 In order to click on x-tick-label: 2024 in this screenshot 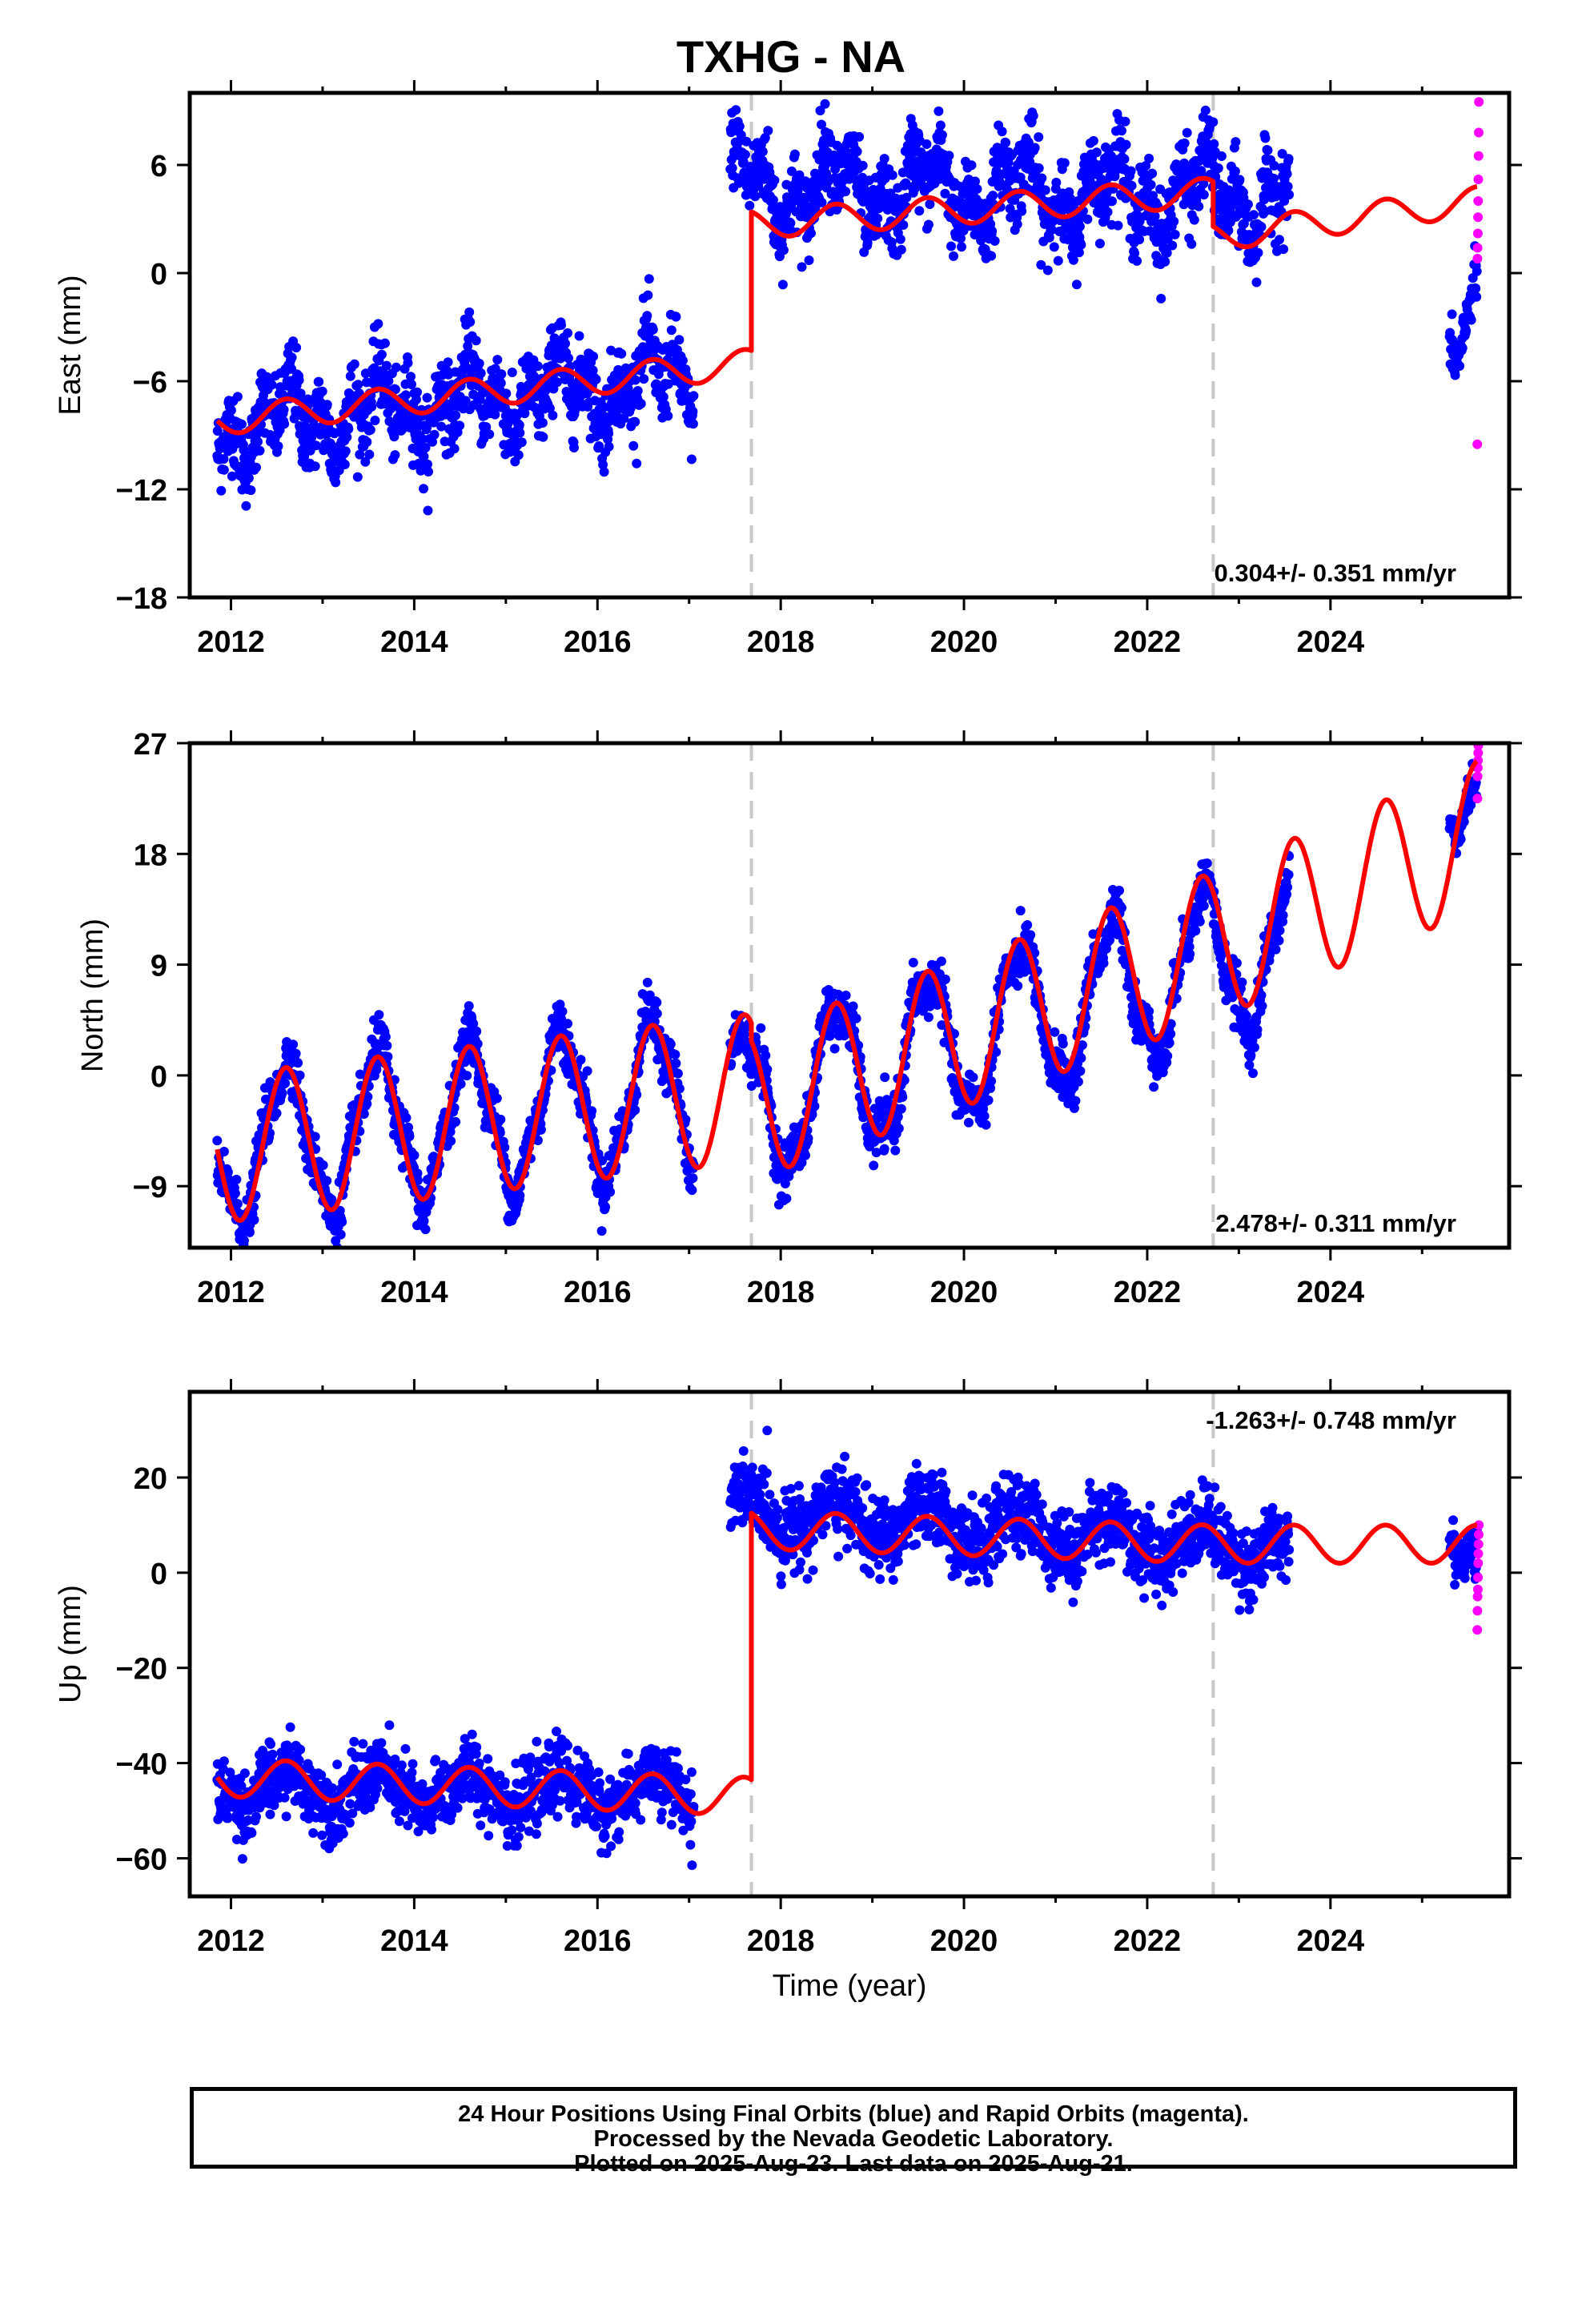, I will do `click(1331, 642)`.